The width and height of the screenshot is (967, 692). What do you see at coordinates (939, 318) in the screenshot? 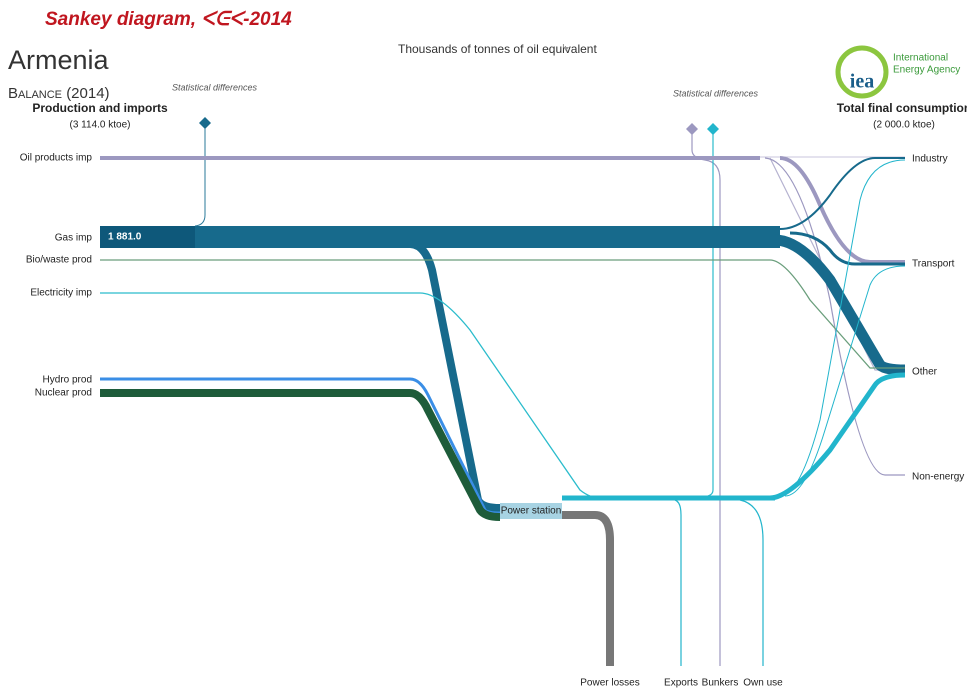
I see `sink-labels: Industry Transport Other Non-energy use` at bounding box center [939, 318].